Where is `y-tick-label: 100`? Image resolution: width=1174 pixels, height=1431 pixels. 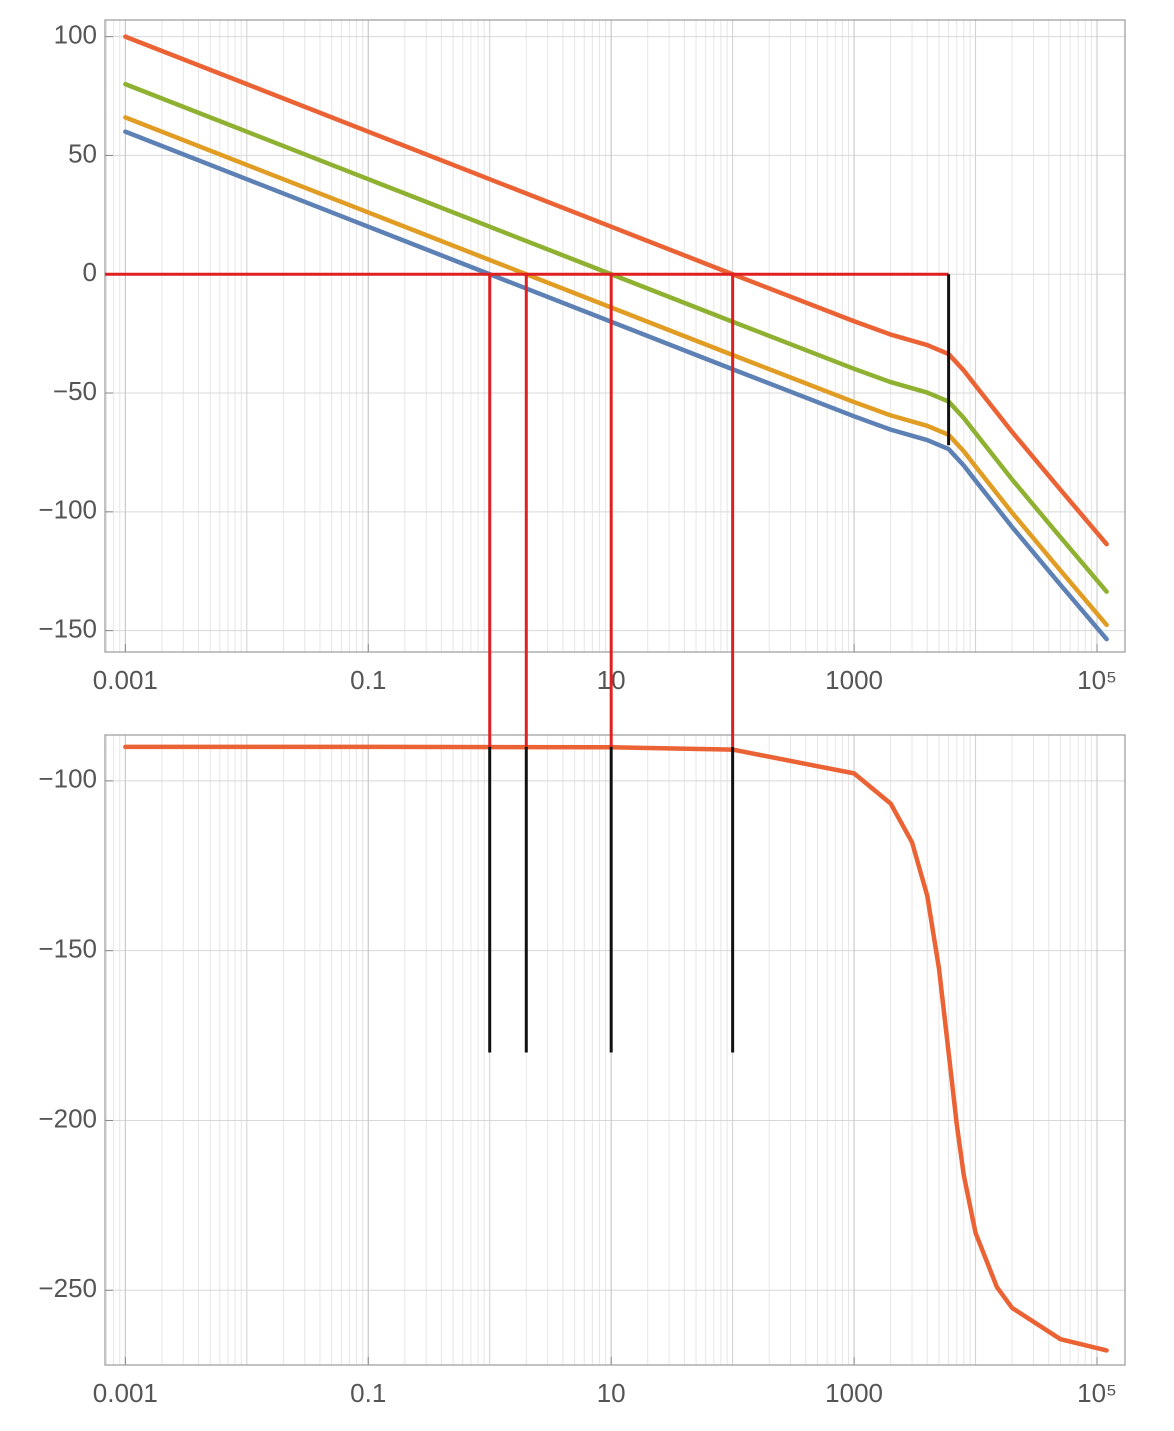
y-tick-label: 100 is located at coordinates (75, 35).